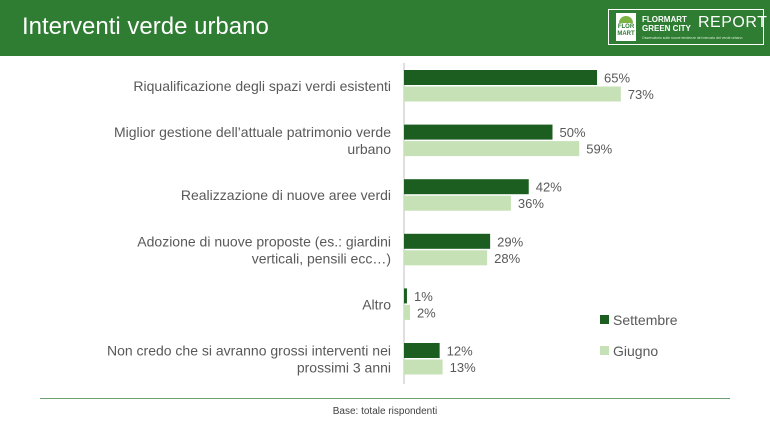 The width and height of the screenshot is (770, 434). I want to click on logo-brand-text: FLORMART GREEN CITY, so click(666, 24).